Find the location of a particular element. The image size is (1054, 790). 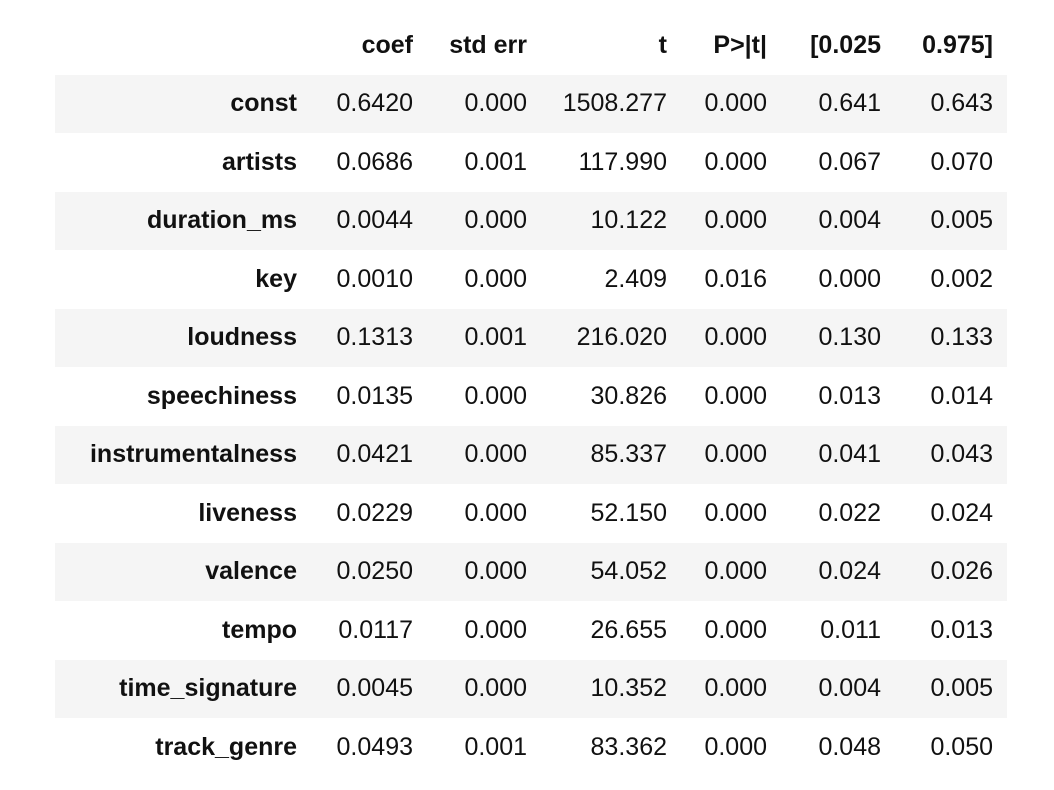

row-label: valence is located at coordinates (251, 571).